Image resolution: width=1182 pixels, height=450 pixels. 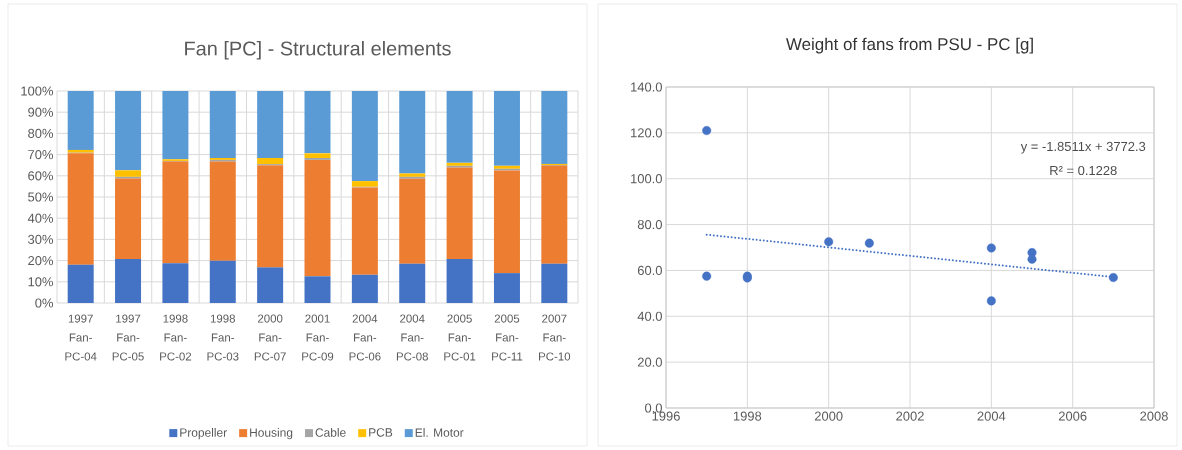 I want to click on x-tick-label: 2006, so click(x=1072, y=416).